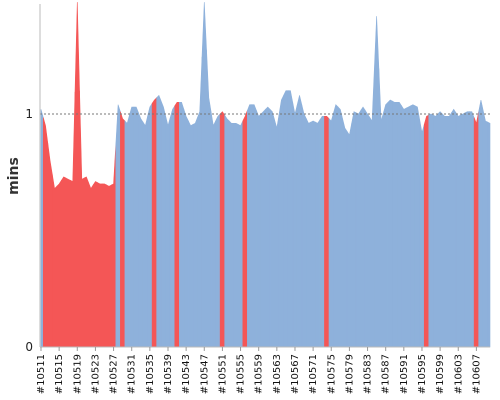  What do you see at coordinates (236, 235) in the screenshot?
I see `build-10554-area` at bounding box center [236, 235].